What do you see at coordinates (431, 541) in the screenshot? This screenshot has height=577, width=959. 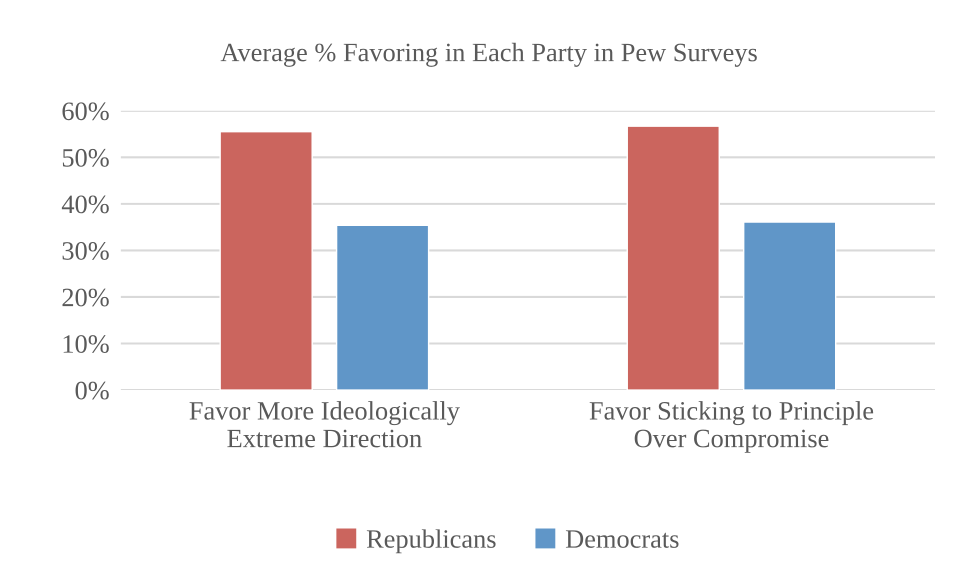 I see `legend-label: Republicans` at bounding box center [431, 541].